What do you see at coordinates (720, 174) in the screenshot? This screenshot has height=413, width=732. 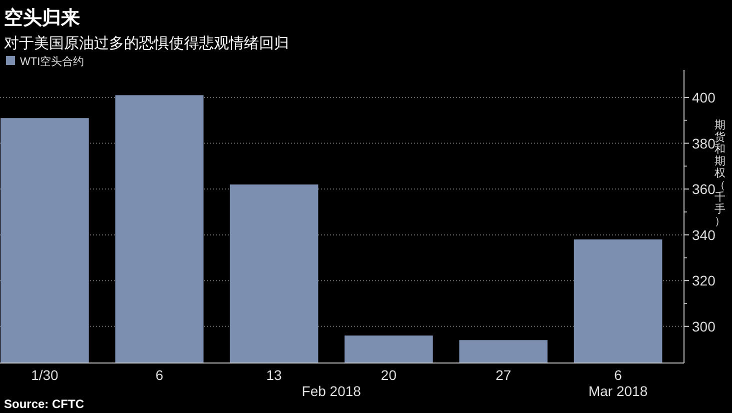 I see `text: 期货和期权（千手）` at bounding box center [720, 174].